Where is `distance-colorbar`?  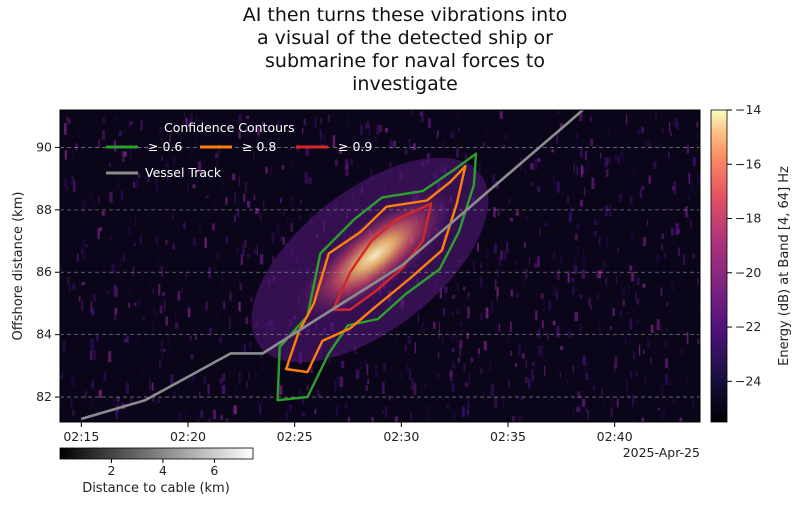 distance-colorbar is located at coordinates (156, 453).